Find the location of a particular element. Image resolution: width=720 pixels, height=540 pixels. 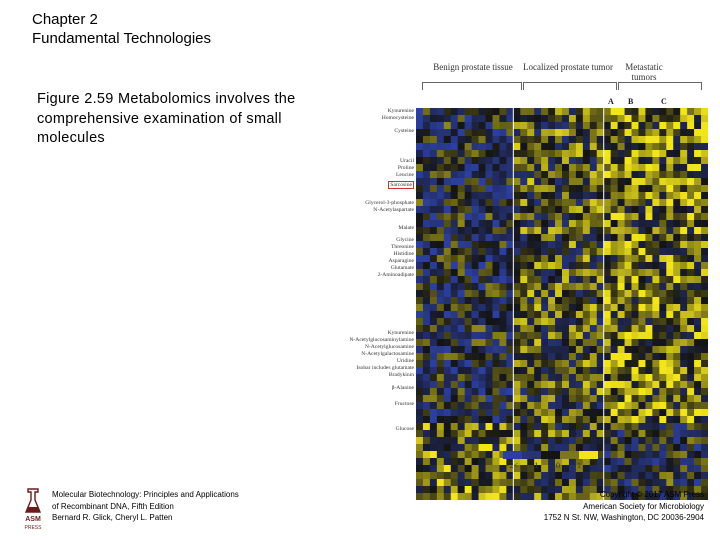

chapter-title: Chapter 2 Fundamental Technologies is located at coordinates (121, 29).